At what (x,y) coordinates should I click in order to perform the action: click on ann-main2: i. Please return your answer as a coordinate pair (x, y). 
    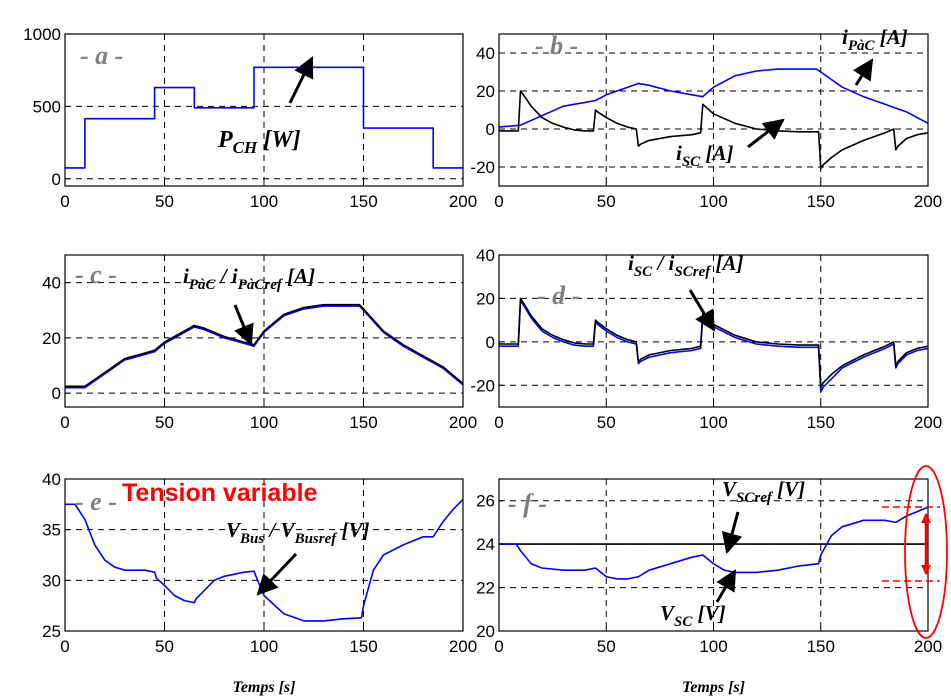
    Looking at the image, I should click on (235, 276).